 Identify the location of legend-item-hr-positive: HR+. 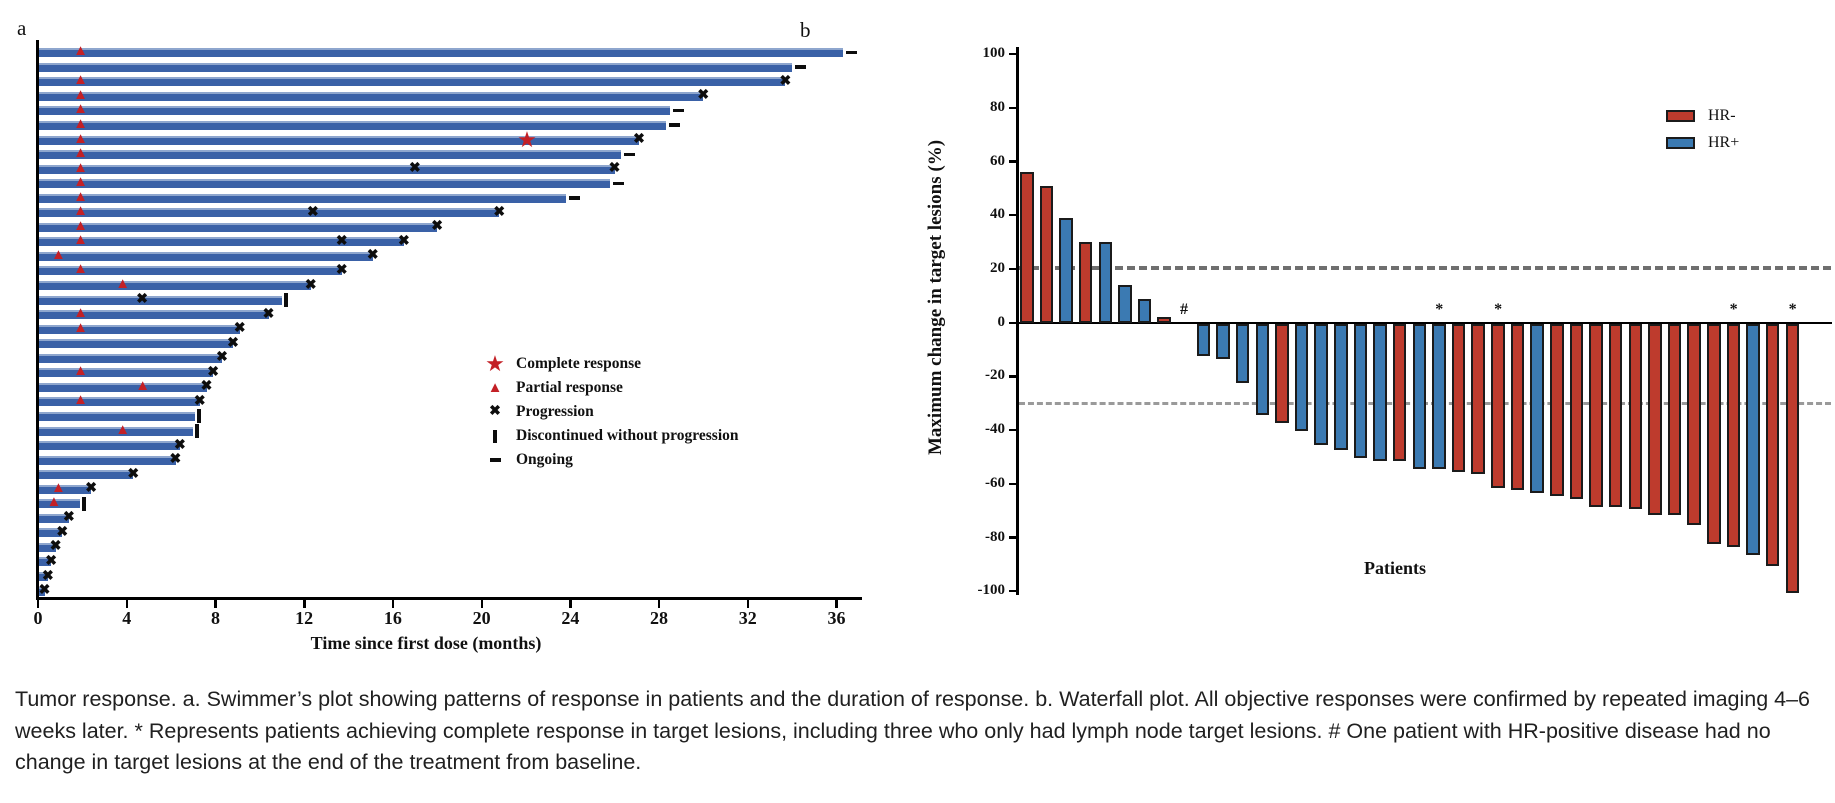
(1702, 142).